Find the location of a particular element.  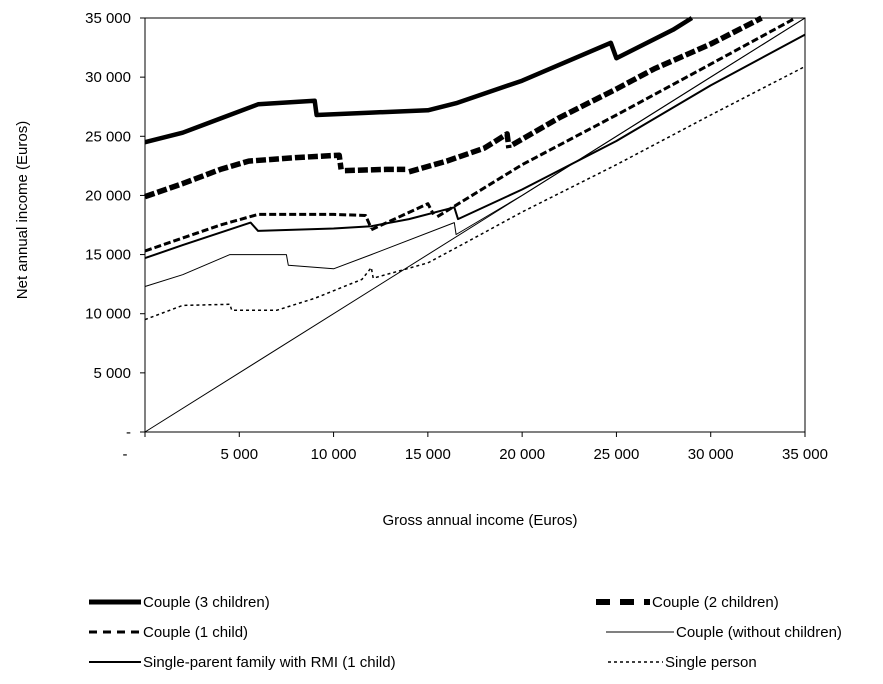

y-tick-label: 30 000 is located at coordinates (108, 77).